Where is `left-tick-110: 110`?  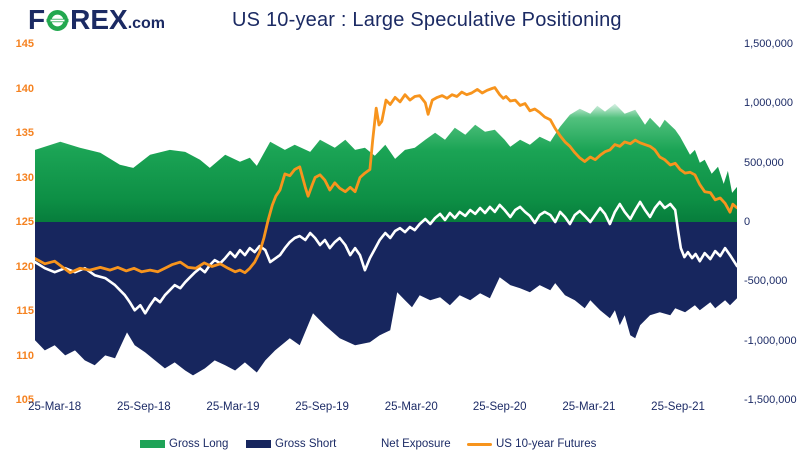
left-tick-110: 110 is located at coordinates (25, 355).